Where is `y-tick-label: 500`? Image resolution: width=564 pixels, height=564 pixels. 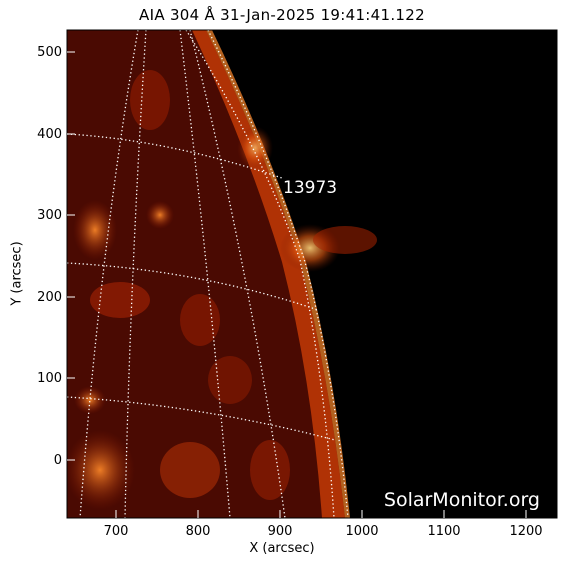 y-tick-label: 500 is located at coordinates (49, 52).